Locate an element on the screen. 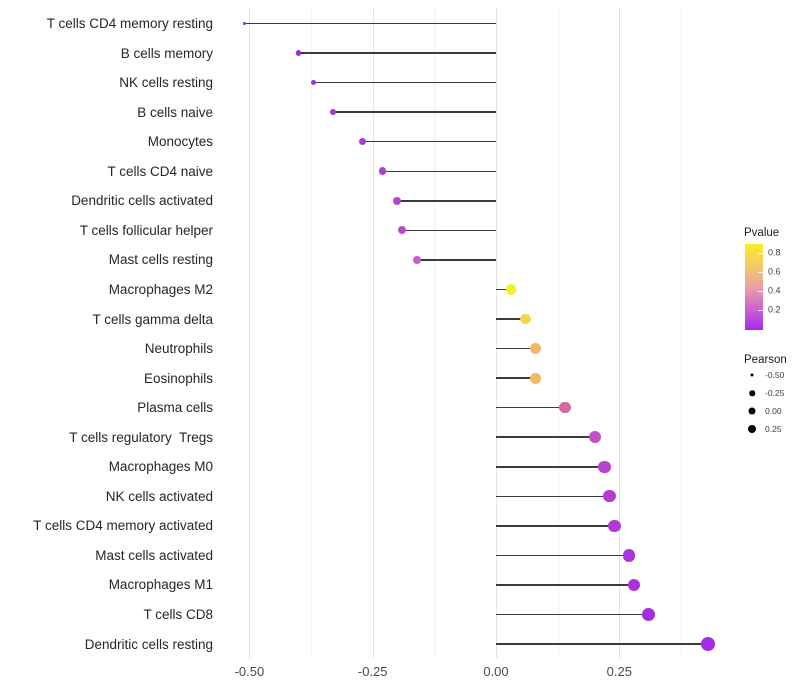  category-label: Mast cells activated is located at coordinates (154, 555).